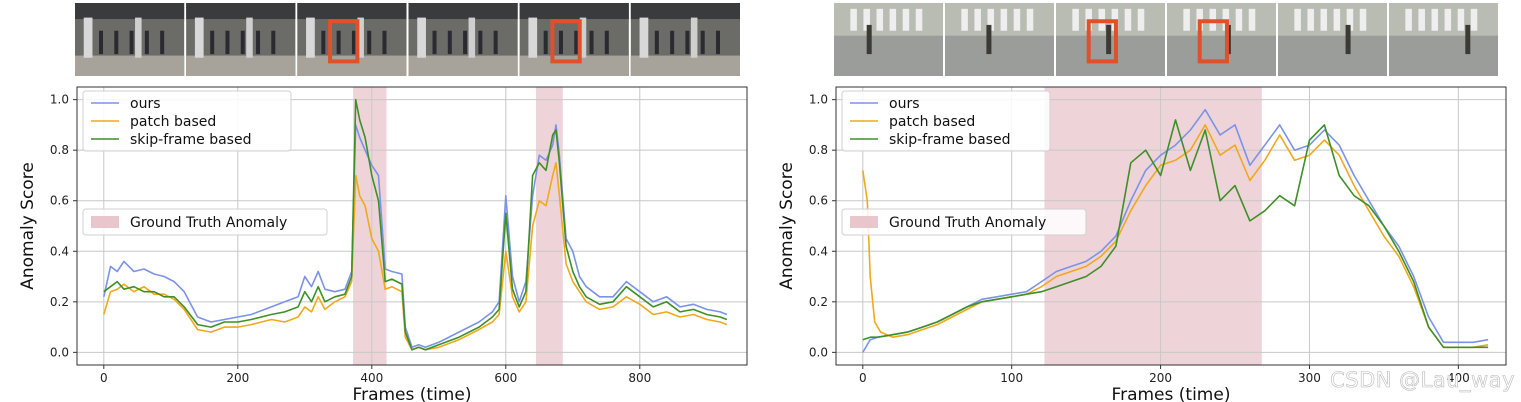  What do you see at coordinates (639, 378) in the screenshot?
I see `x-tick-label: 800` at bounding box center [639, 378].